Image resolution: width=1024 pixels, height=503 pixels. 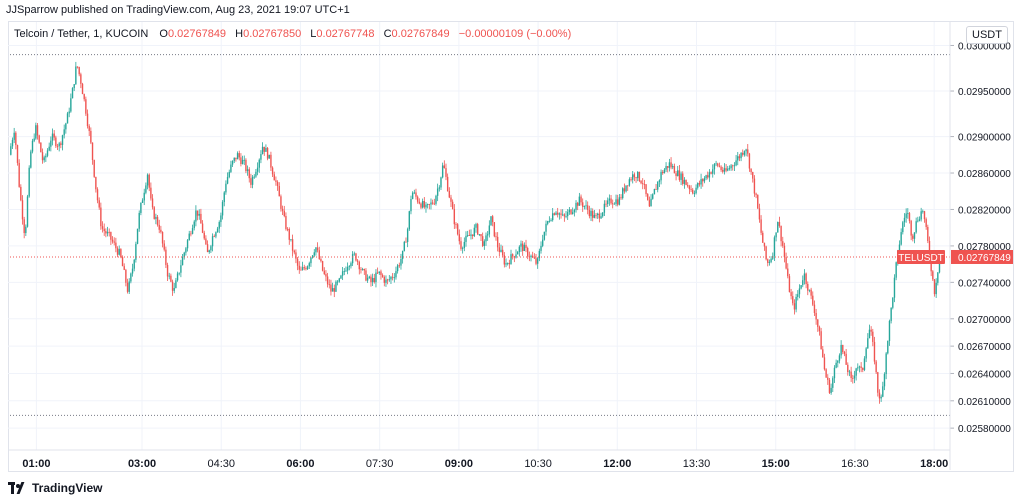 I want to click on y-tick-label: 0.02640000, so click(x=984, y=374).